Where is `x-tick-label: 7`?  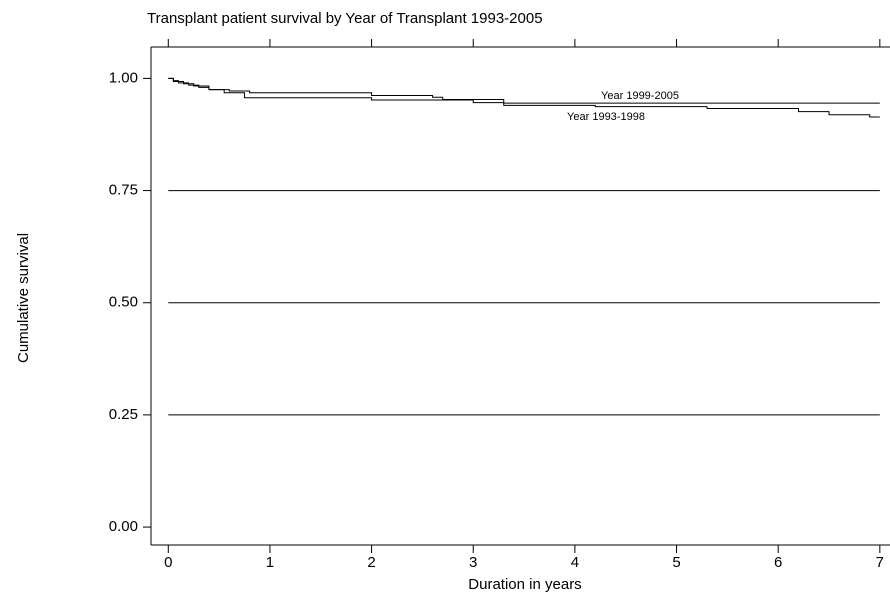 x-tick-label: 7 is located at coordinates (880, 562).